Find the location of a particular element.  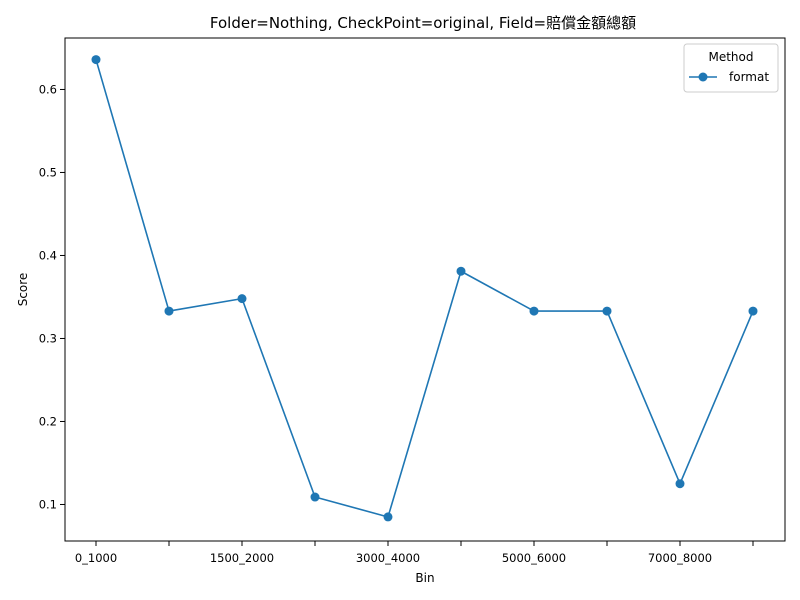

x-axis-label: Bin is located at coordinates (424, 578).